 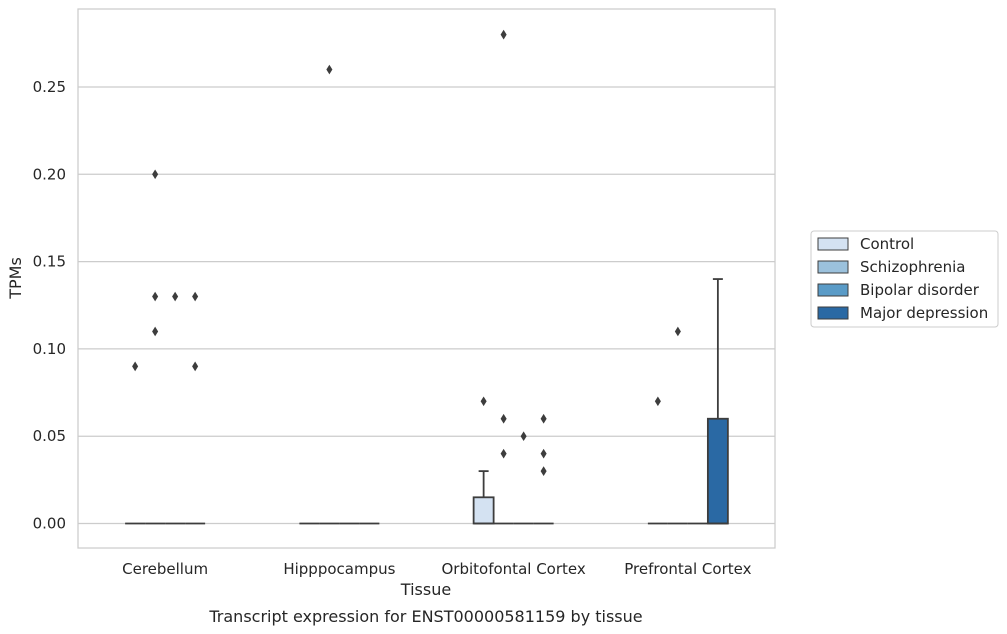 What do you see at coordinates (920, 290) in the screenshot?
I see `legend-label: Bipolar disorder` at bounding box center [920, 290].